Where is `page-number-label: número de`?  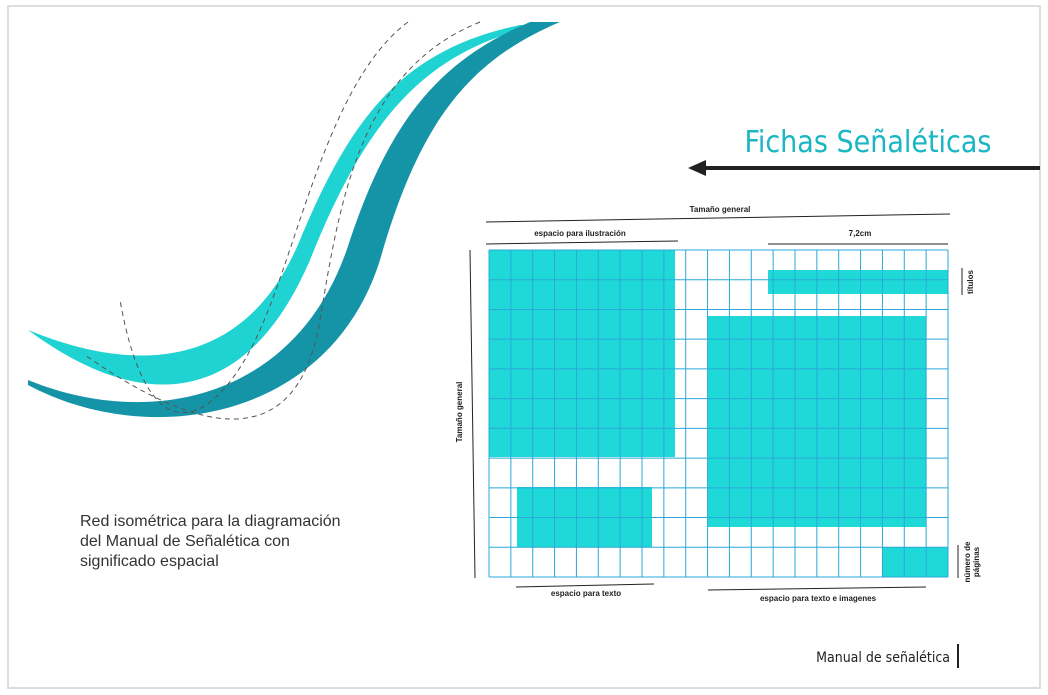
page-number-label: número de is located at coordinates (967, 561).